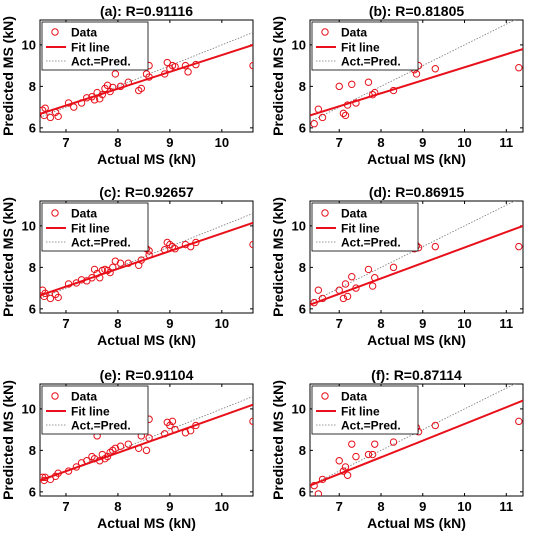 The height and width of the screenshot is (555, 534). What do you see at coordinates (147, 375) in the screenshot?
I see `chart-title: (e): R=0.91104` at bounding box center [147, 375].